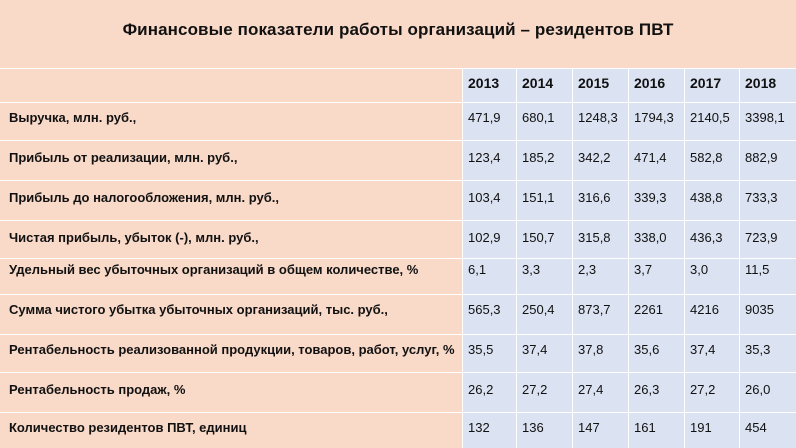 The width and height of the screenshot is (796, 448). Describe the element at coordinates (481, 389) in the screenshot. I see `table-cell: 26,2` at that location.